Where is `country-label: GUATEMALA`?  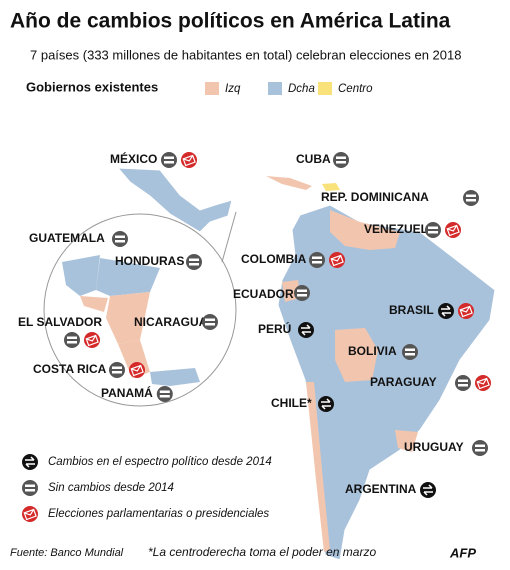 country-label: GUATEMALA is located at coordinates (67, 238).